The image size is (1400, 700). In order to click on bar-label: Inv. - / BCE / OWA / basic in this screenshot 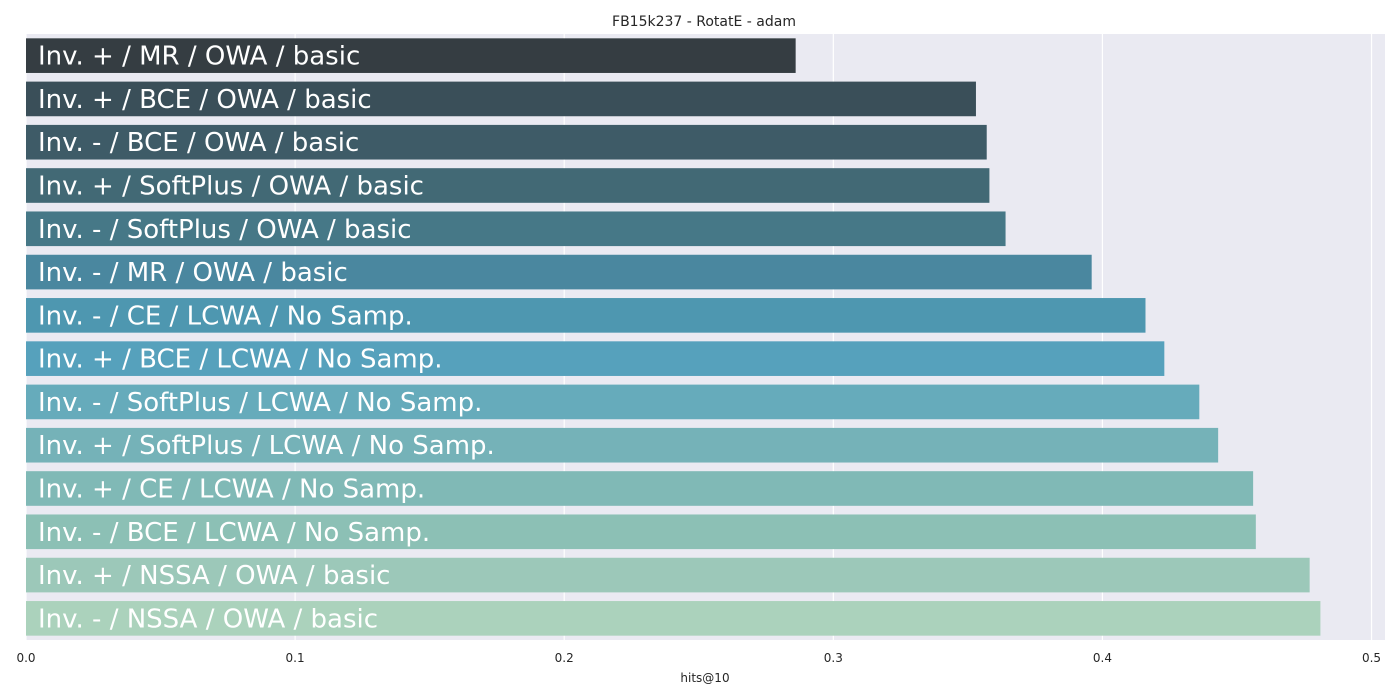, I will do `click(198, 143)`.